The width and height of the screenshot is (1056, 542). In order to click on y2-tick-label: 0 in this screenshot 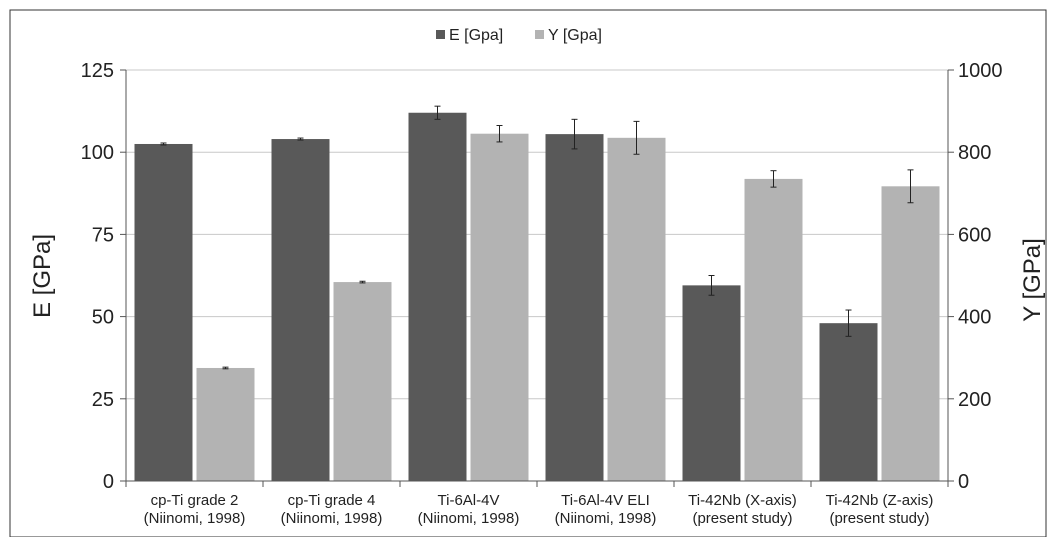, I will do `click(963, 482)`.